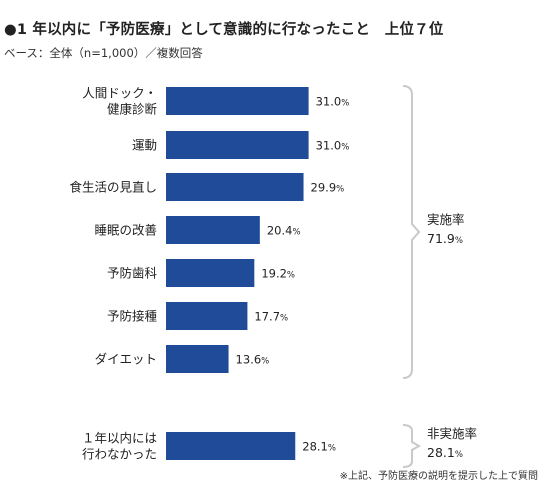 The width and height of the screenshot is (550, 495). I want to click on category-label-1: 運動, so click(144, 145).